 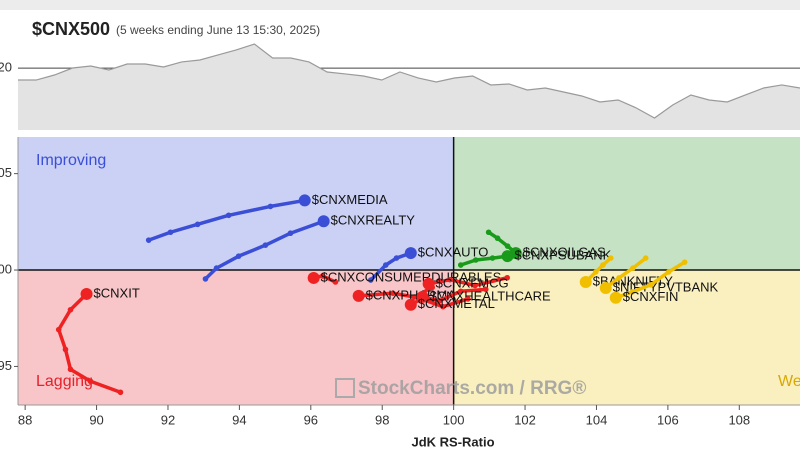 What do you see at coordinates (168, 419) in the screenshot?
I see `x-tick-label: 92` at bounding box center [168, 419].